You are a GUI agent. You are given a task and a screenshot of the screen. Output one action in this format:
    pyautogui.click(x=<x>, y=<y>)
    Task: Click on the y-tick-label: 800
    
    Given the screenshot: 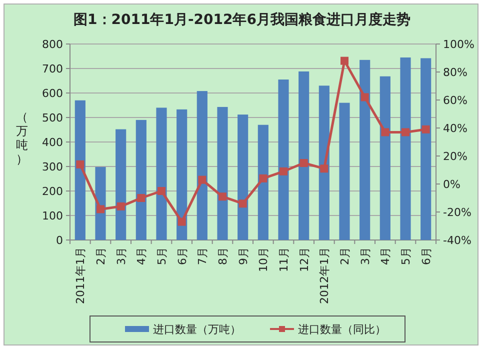 What is the action you would take?
    pyautogui.click(x=52, y=44)
    